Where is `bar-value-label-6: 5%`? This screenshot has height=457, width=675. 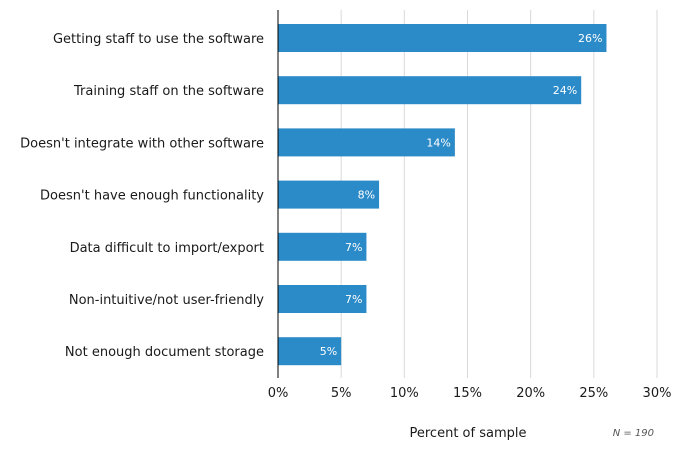
bar-value-label-6: 5% is located at coordinates (328, 351).